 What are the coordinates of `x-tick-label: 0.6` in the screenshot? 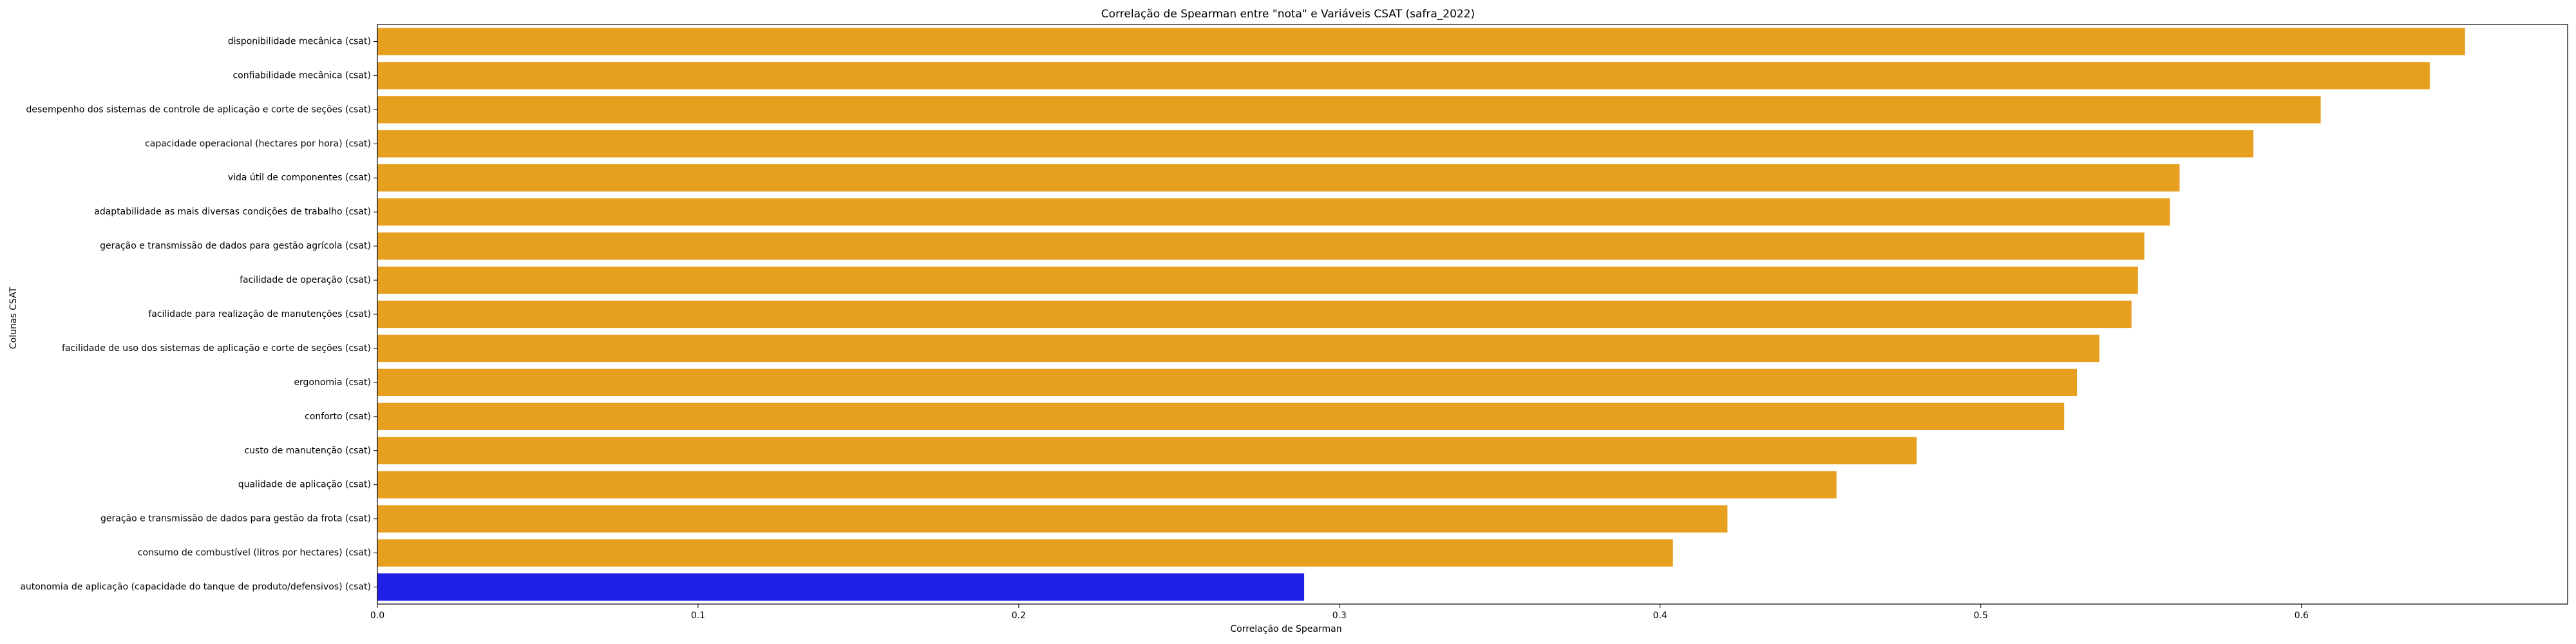 It's located at (2302, 616).